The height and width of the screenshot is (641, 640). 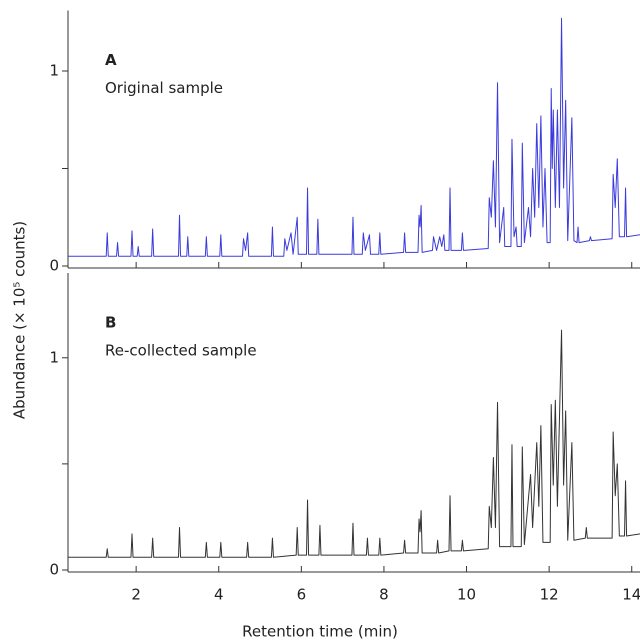 I want to click on y-axis-label: Abundance (× 10⁵ counts), so click(x=20, y=320).